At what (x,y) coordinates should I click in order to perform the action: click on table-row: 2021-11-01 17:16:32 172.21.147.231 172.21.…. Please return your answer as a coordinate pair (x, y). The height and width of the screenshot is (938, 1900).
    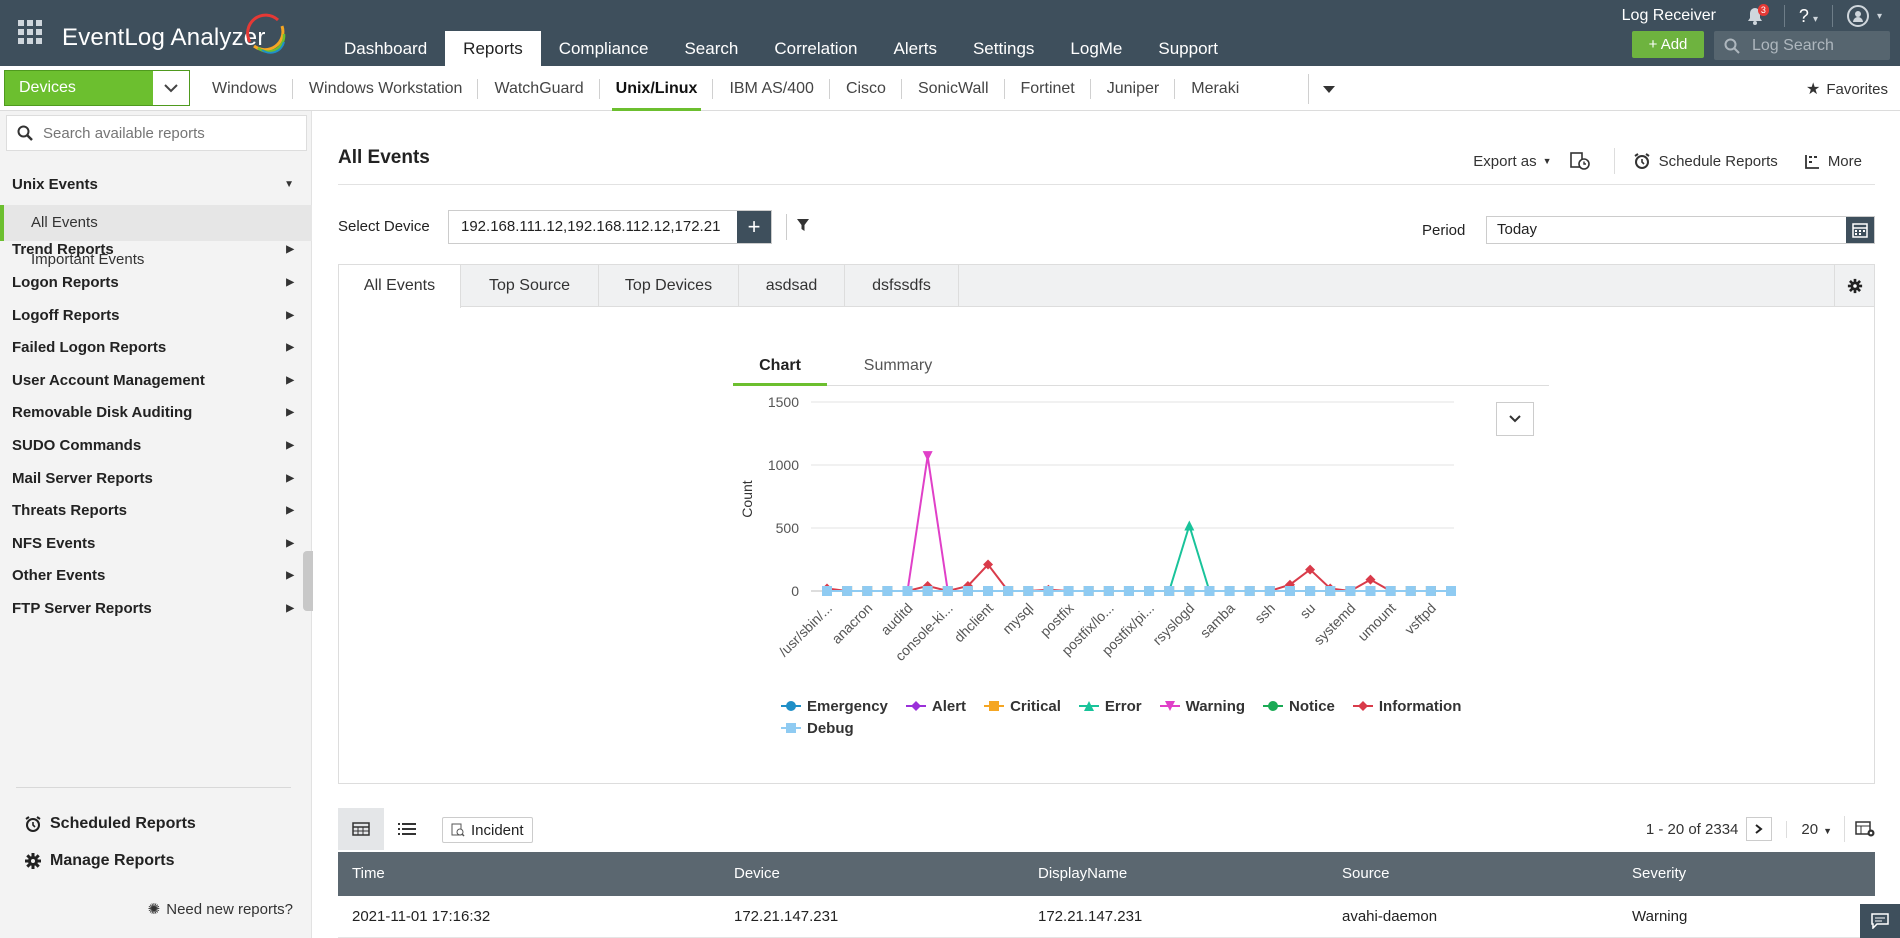
    Looking at the image, I should click on (1106, 917).